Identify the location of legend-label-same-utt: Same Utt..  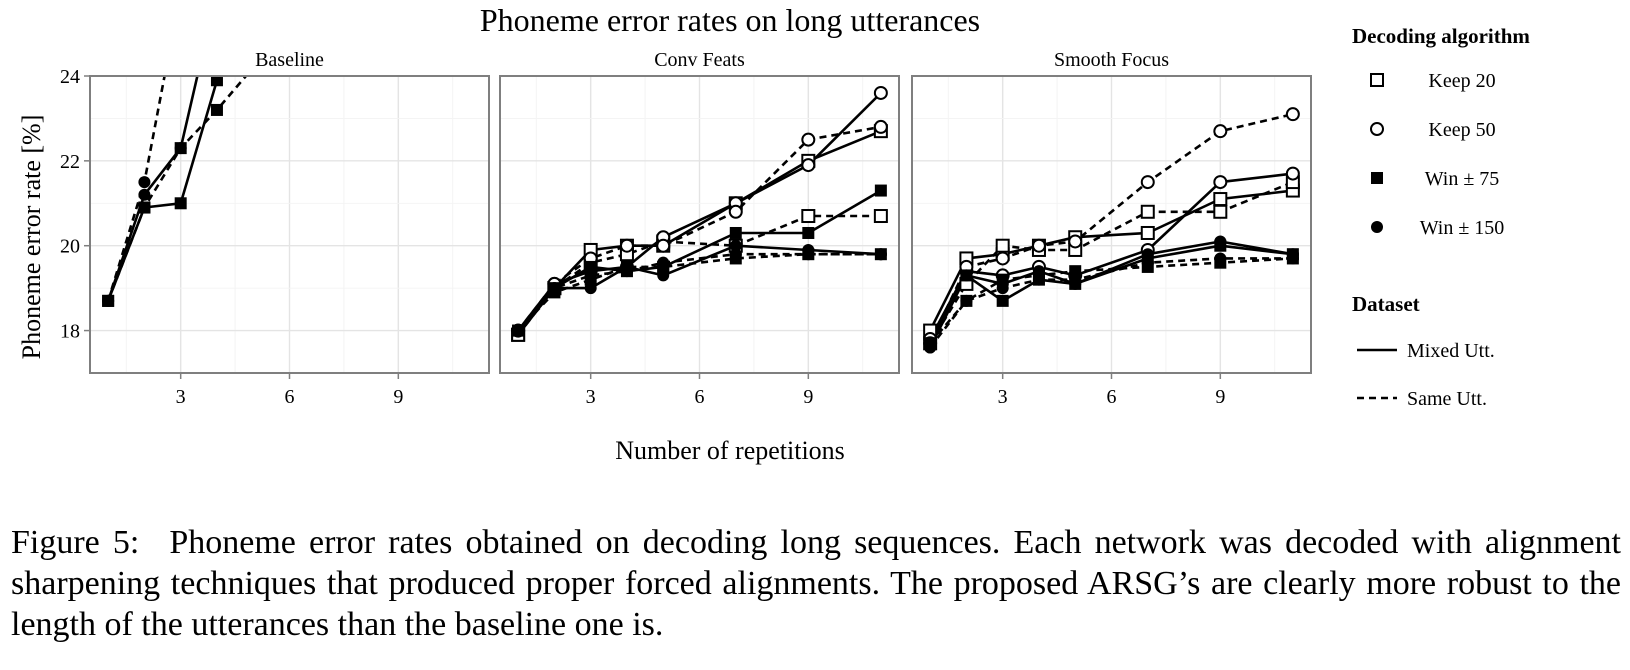
(1447, 399).